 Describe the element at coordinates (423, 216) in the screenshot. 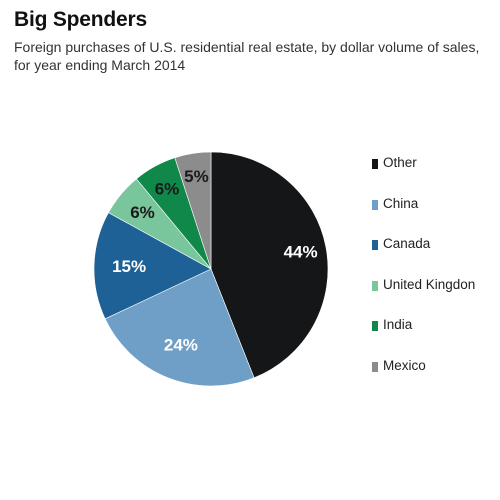

I see `legend-item: China` at that location.